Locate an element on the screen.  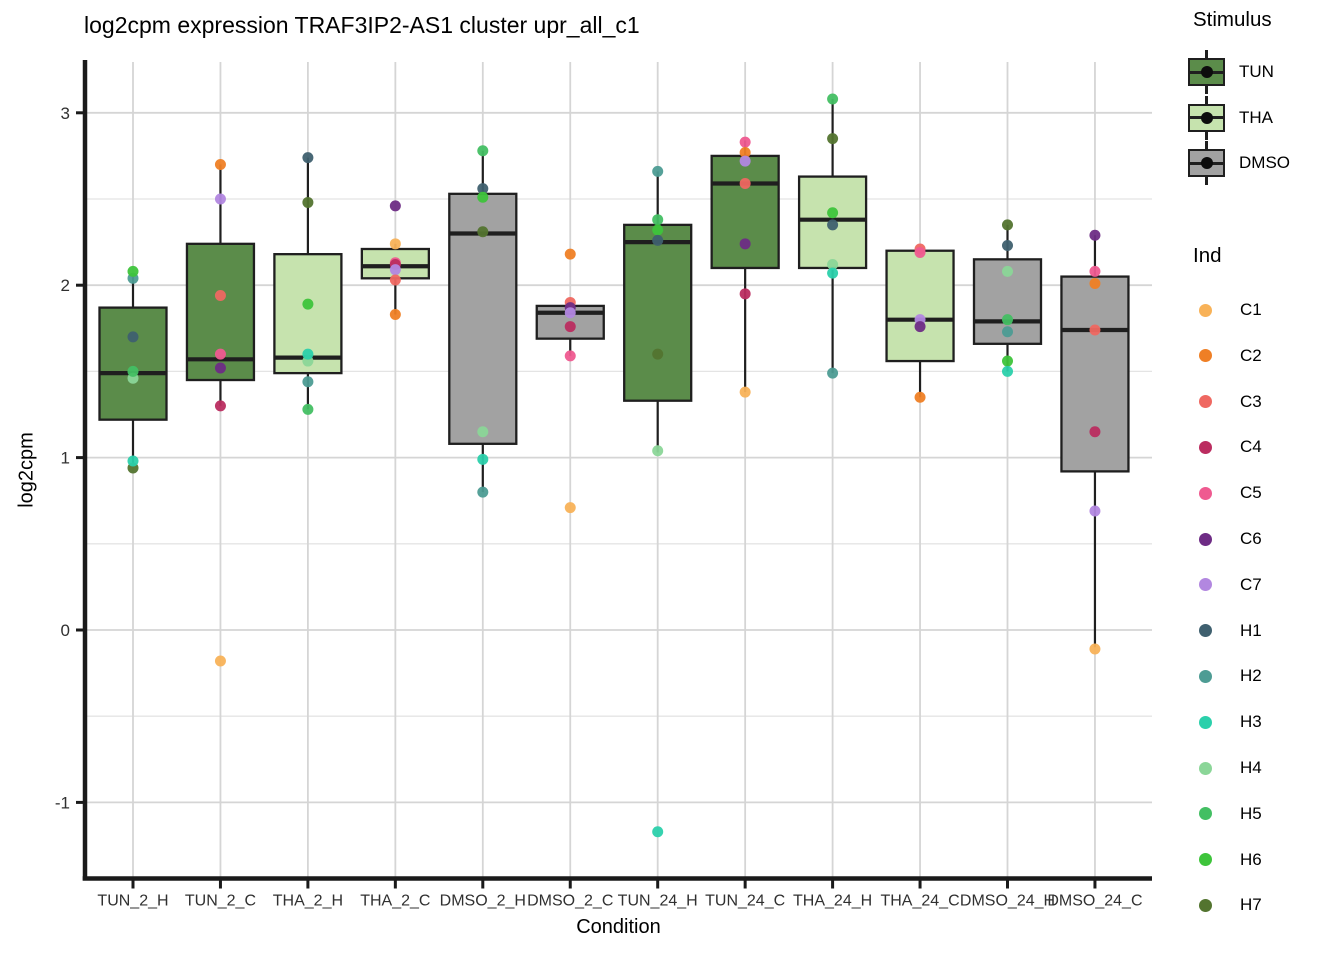
point-TUN_24_H-H5 is located at coordinates (658, 220).